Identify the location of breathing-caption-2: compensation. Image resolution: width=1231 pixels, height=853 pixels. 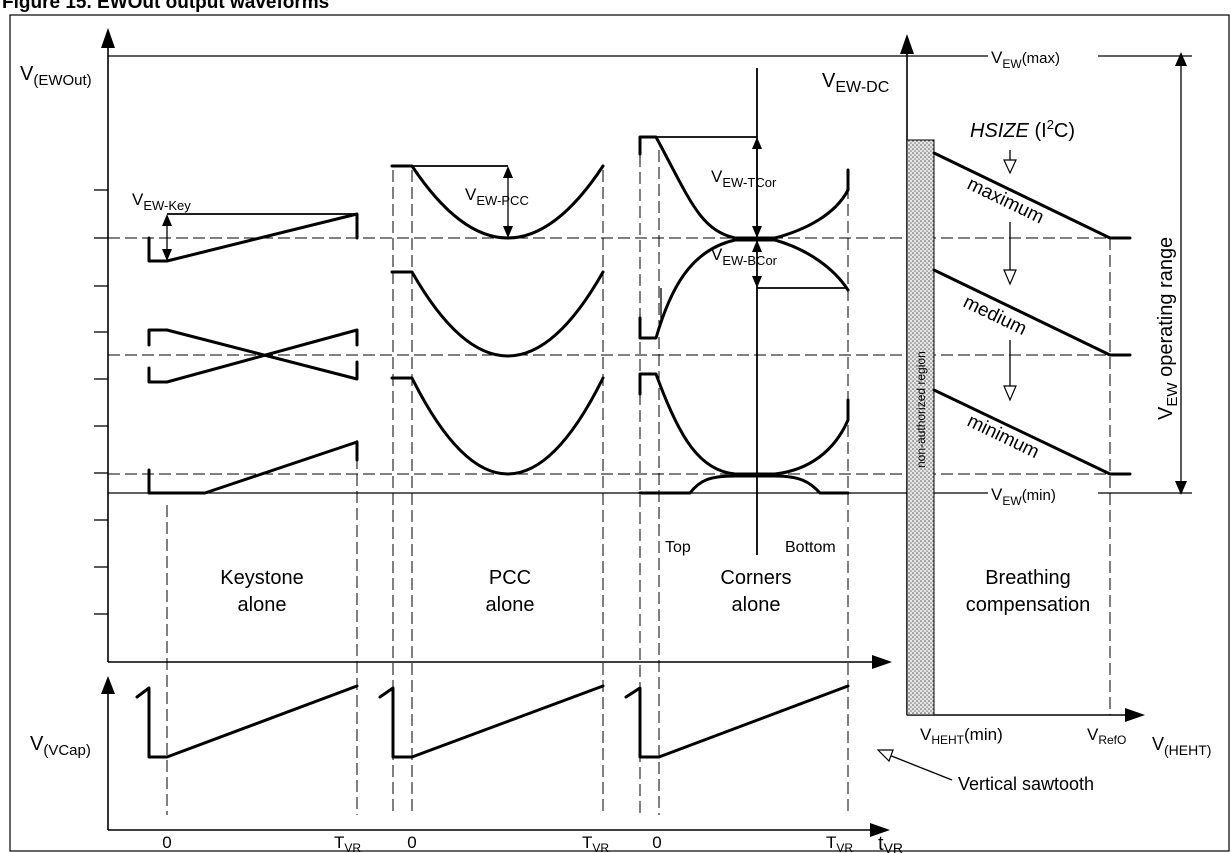
(1028, 605).